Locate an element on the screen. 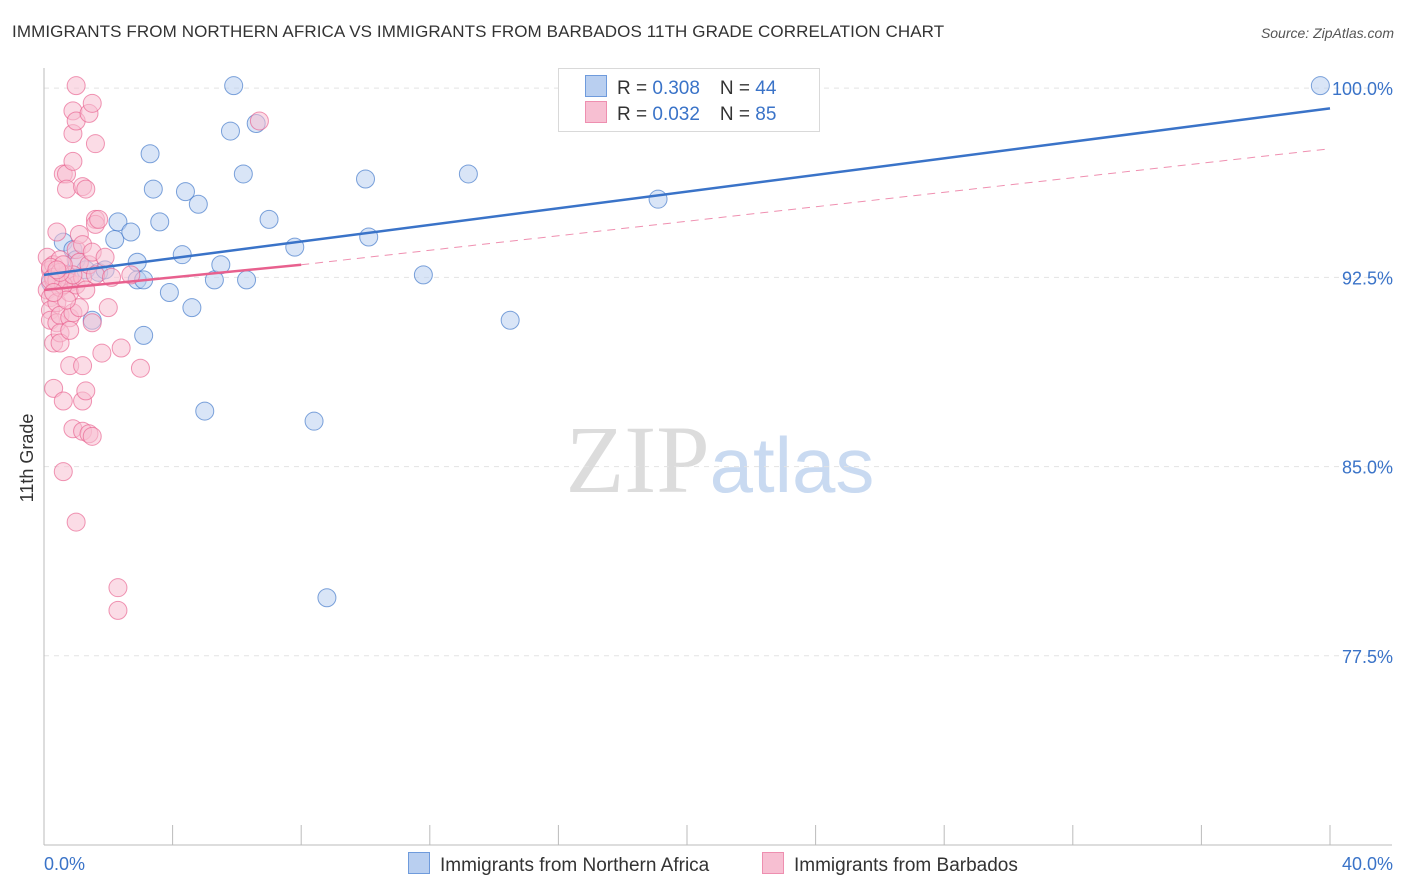  trend-line-extension is located at coordinates (816, 207).